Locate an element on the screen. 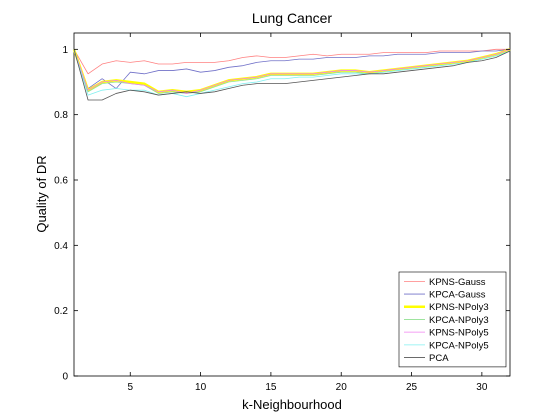 This screenshot has height=420, width=560. x-tick-label: 20 is located at coordinates (342, 387).